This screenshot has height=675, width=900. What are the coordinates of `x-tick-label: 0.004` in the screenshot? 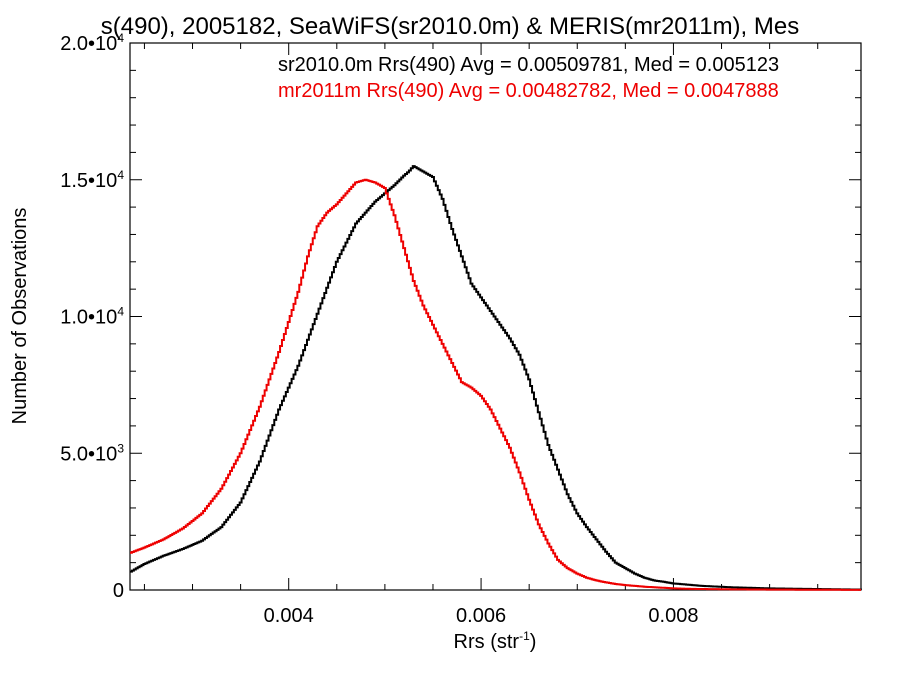 It's located at (289, 616).